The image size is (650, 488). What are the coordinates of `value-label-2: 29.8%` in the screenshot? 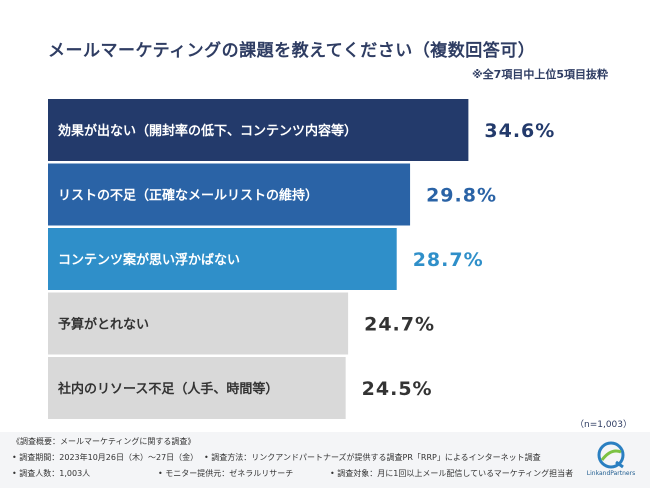 It's located at (461, 196).